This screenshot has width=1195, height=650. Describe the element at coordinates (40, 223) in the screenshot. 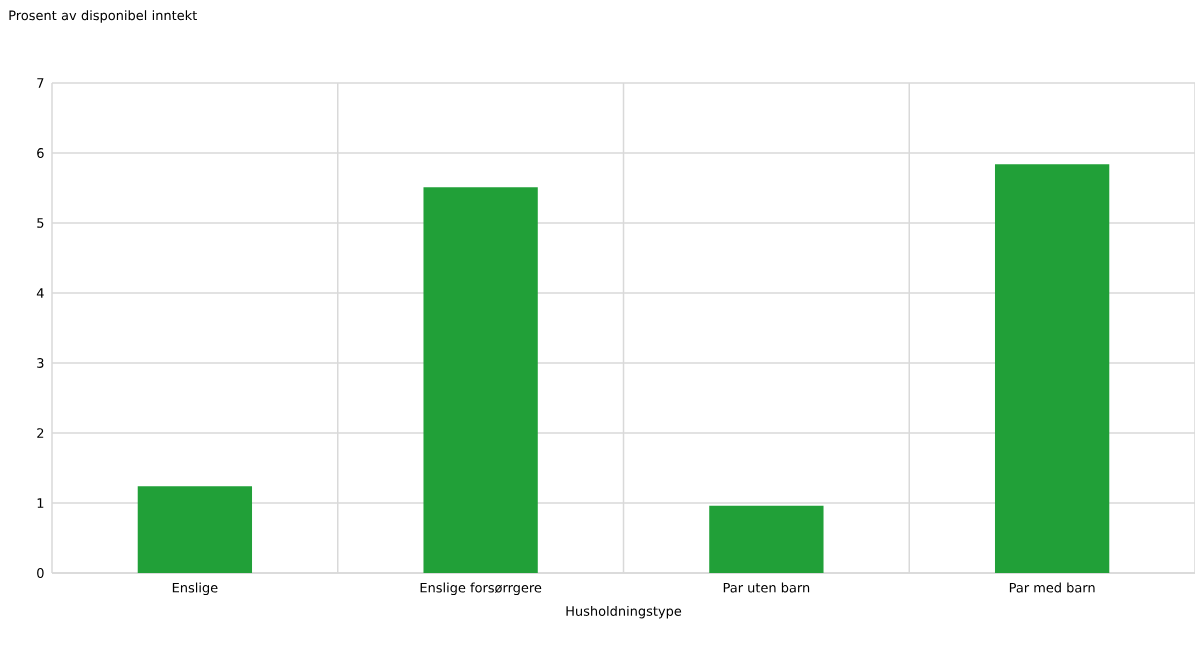

I see `y-tick-label: 5` at that location.